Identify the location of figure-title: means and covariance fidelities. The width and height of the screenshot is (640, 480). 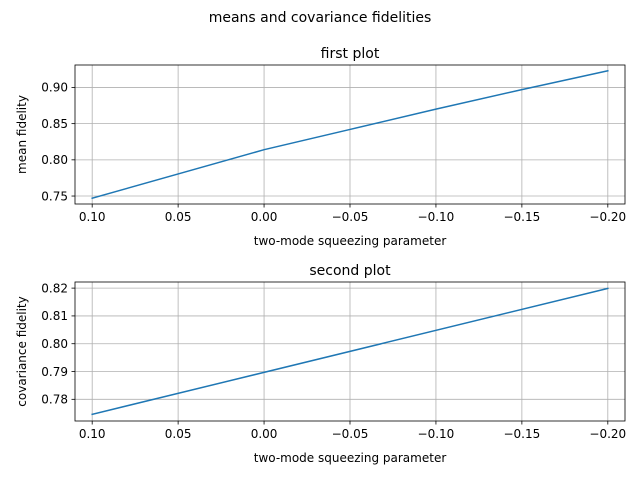
(320, 18).